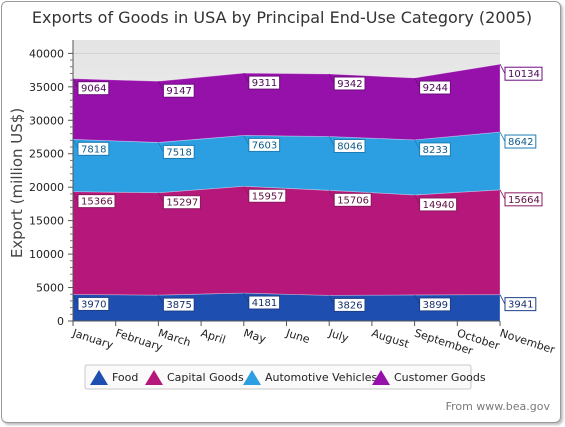  I want to click on data-label-text: 7818, so click(93, 149).